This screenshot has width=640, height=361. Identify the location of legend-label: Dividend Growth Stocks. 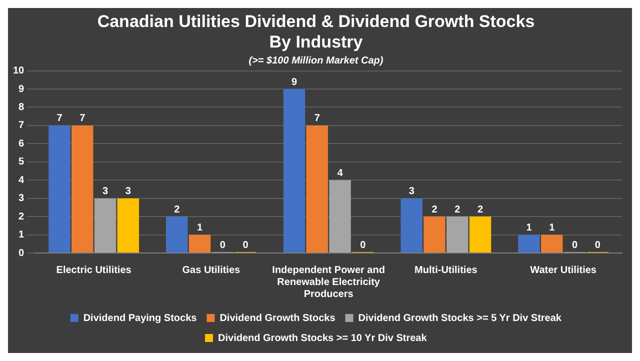
(278, 318).